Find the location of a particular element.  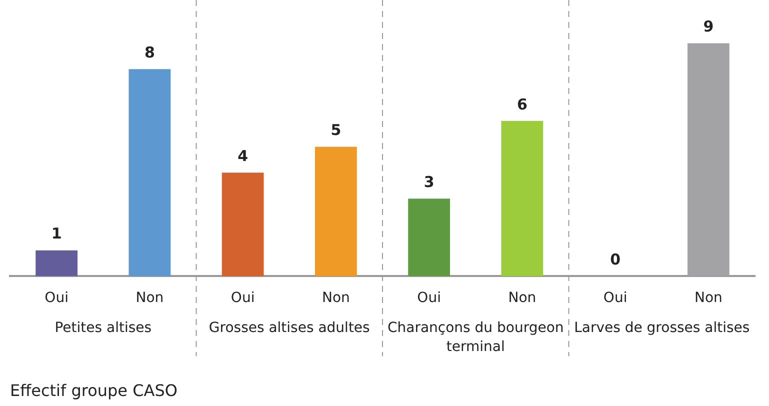

data-label: 9 is located at coordinates (708, 27).